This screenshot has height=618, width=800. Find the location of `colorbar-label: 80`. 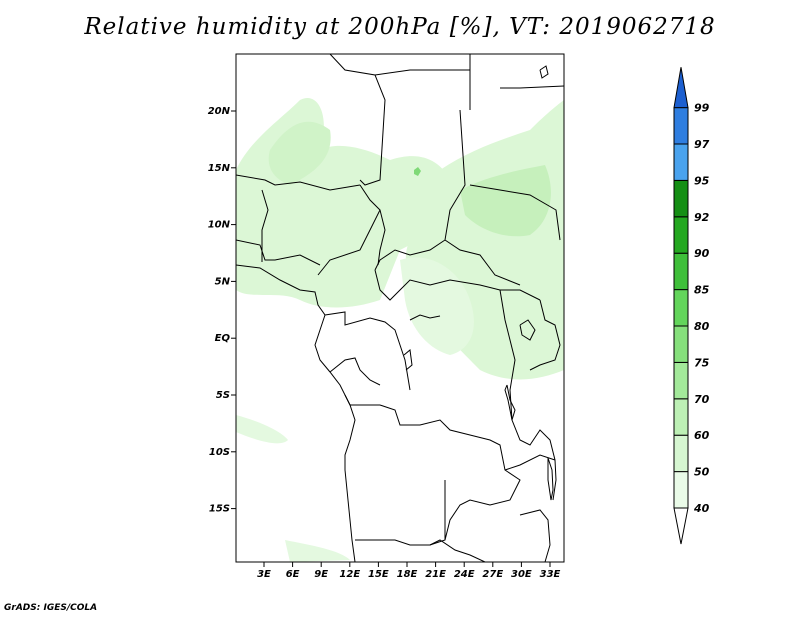

colorbar-label: 80 is located at coordinates (702, 326).